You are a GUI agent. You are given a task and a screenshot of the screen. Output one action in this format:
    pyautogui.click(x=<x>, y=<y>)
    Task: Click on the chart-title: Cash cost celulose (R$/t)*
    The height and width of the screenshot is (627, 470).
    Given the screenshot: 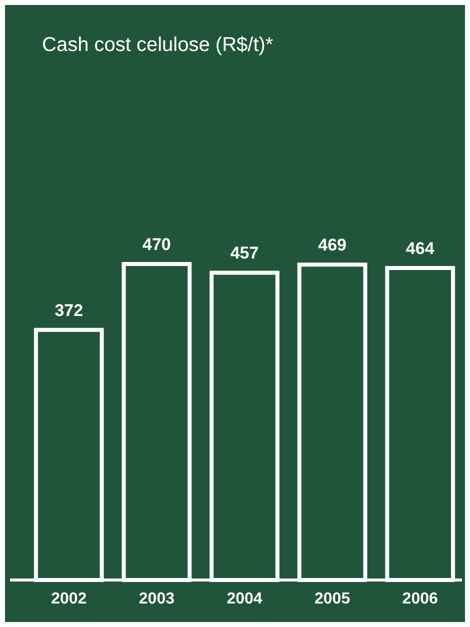 What is the action you would take?
    pyautogui.click(x=158, y=45)
    